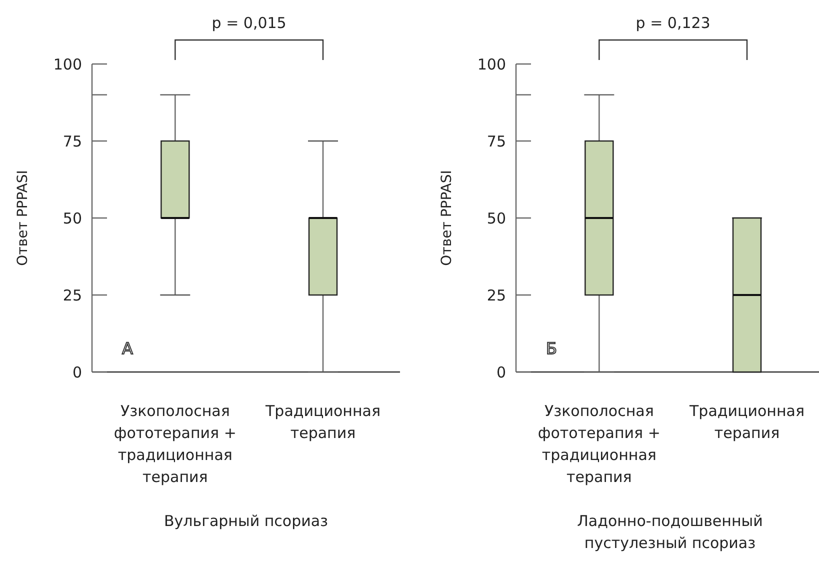 This screenshot has width=819, height=577. I want to click on x-axis-title: Ладонно-подошвенный пустулезный псориаз, so click(670, 532).